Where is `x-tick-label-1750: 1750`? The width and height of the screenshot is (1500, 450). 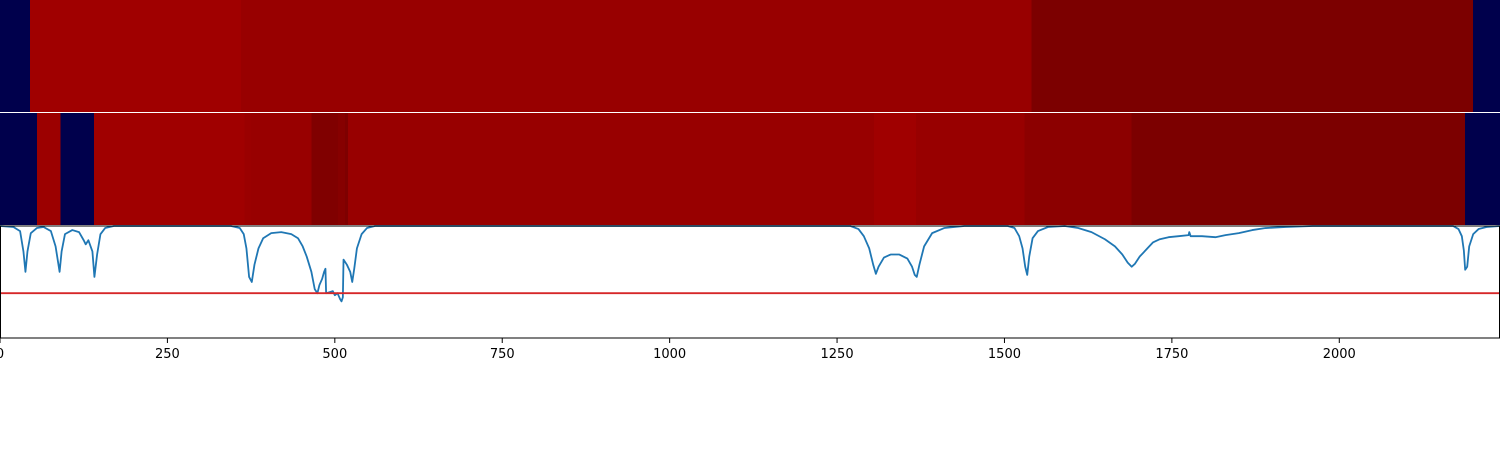 x-tick-label-1750: 1750 is located at coordinates (1171, 354).